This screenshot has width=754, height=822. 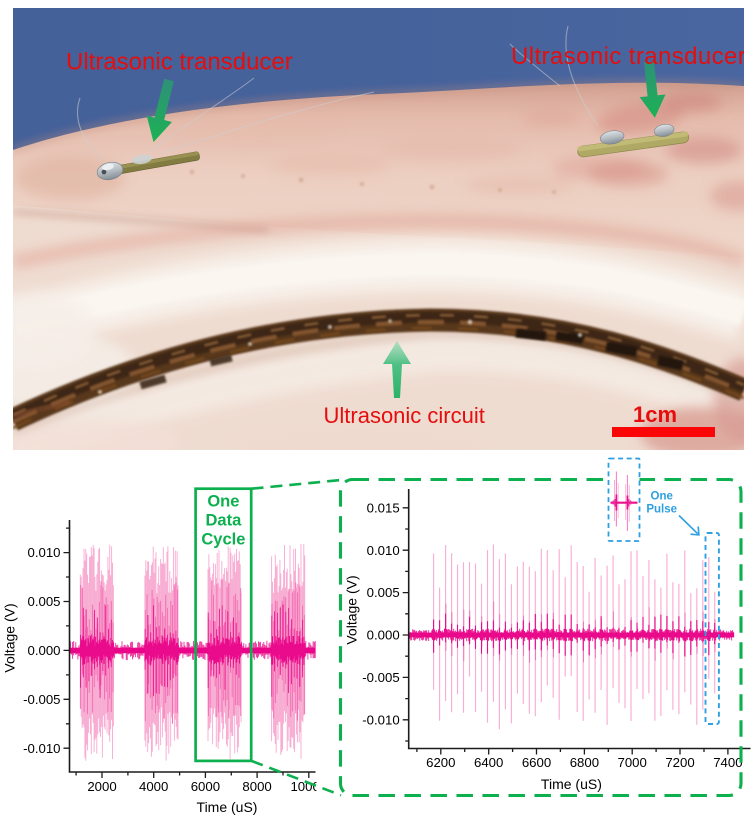 I want to click on svg-text: Cycle, so click(x=223, y=540).